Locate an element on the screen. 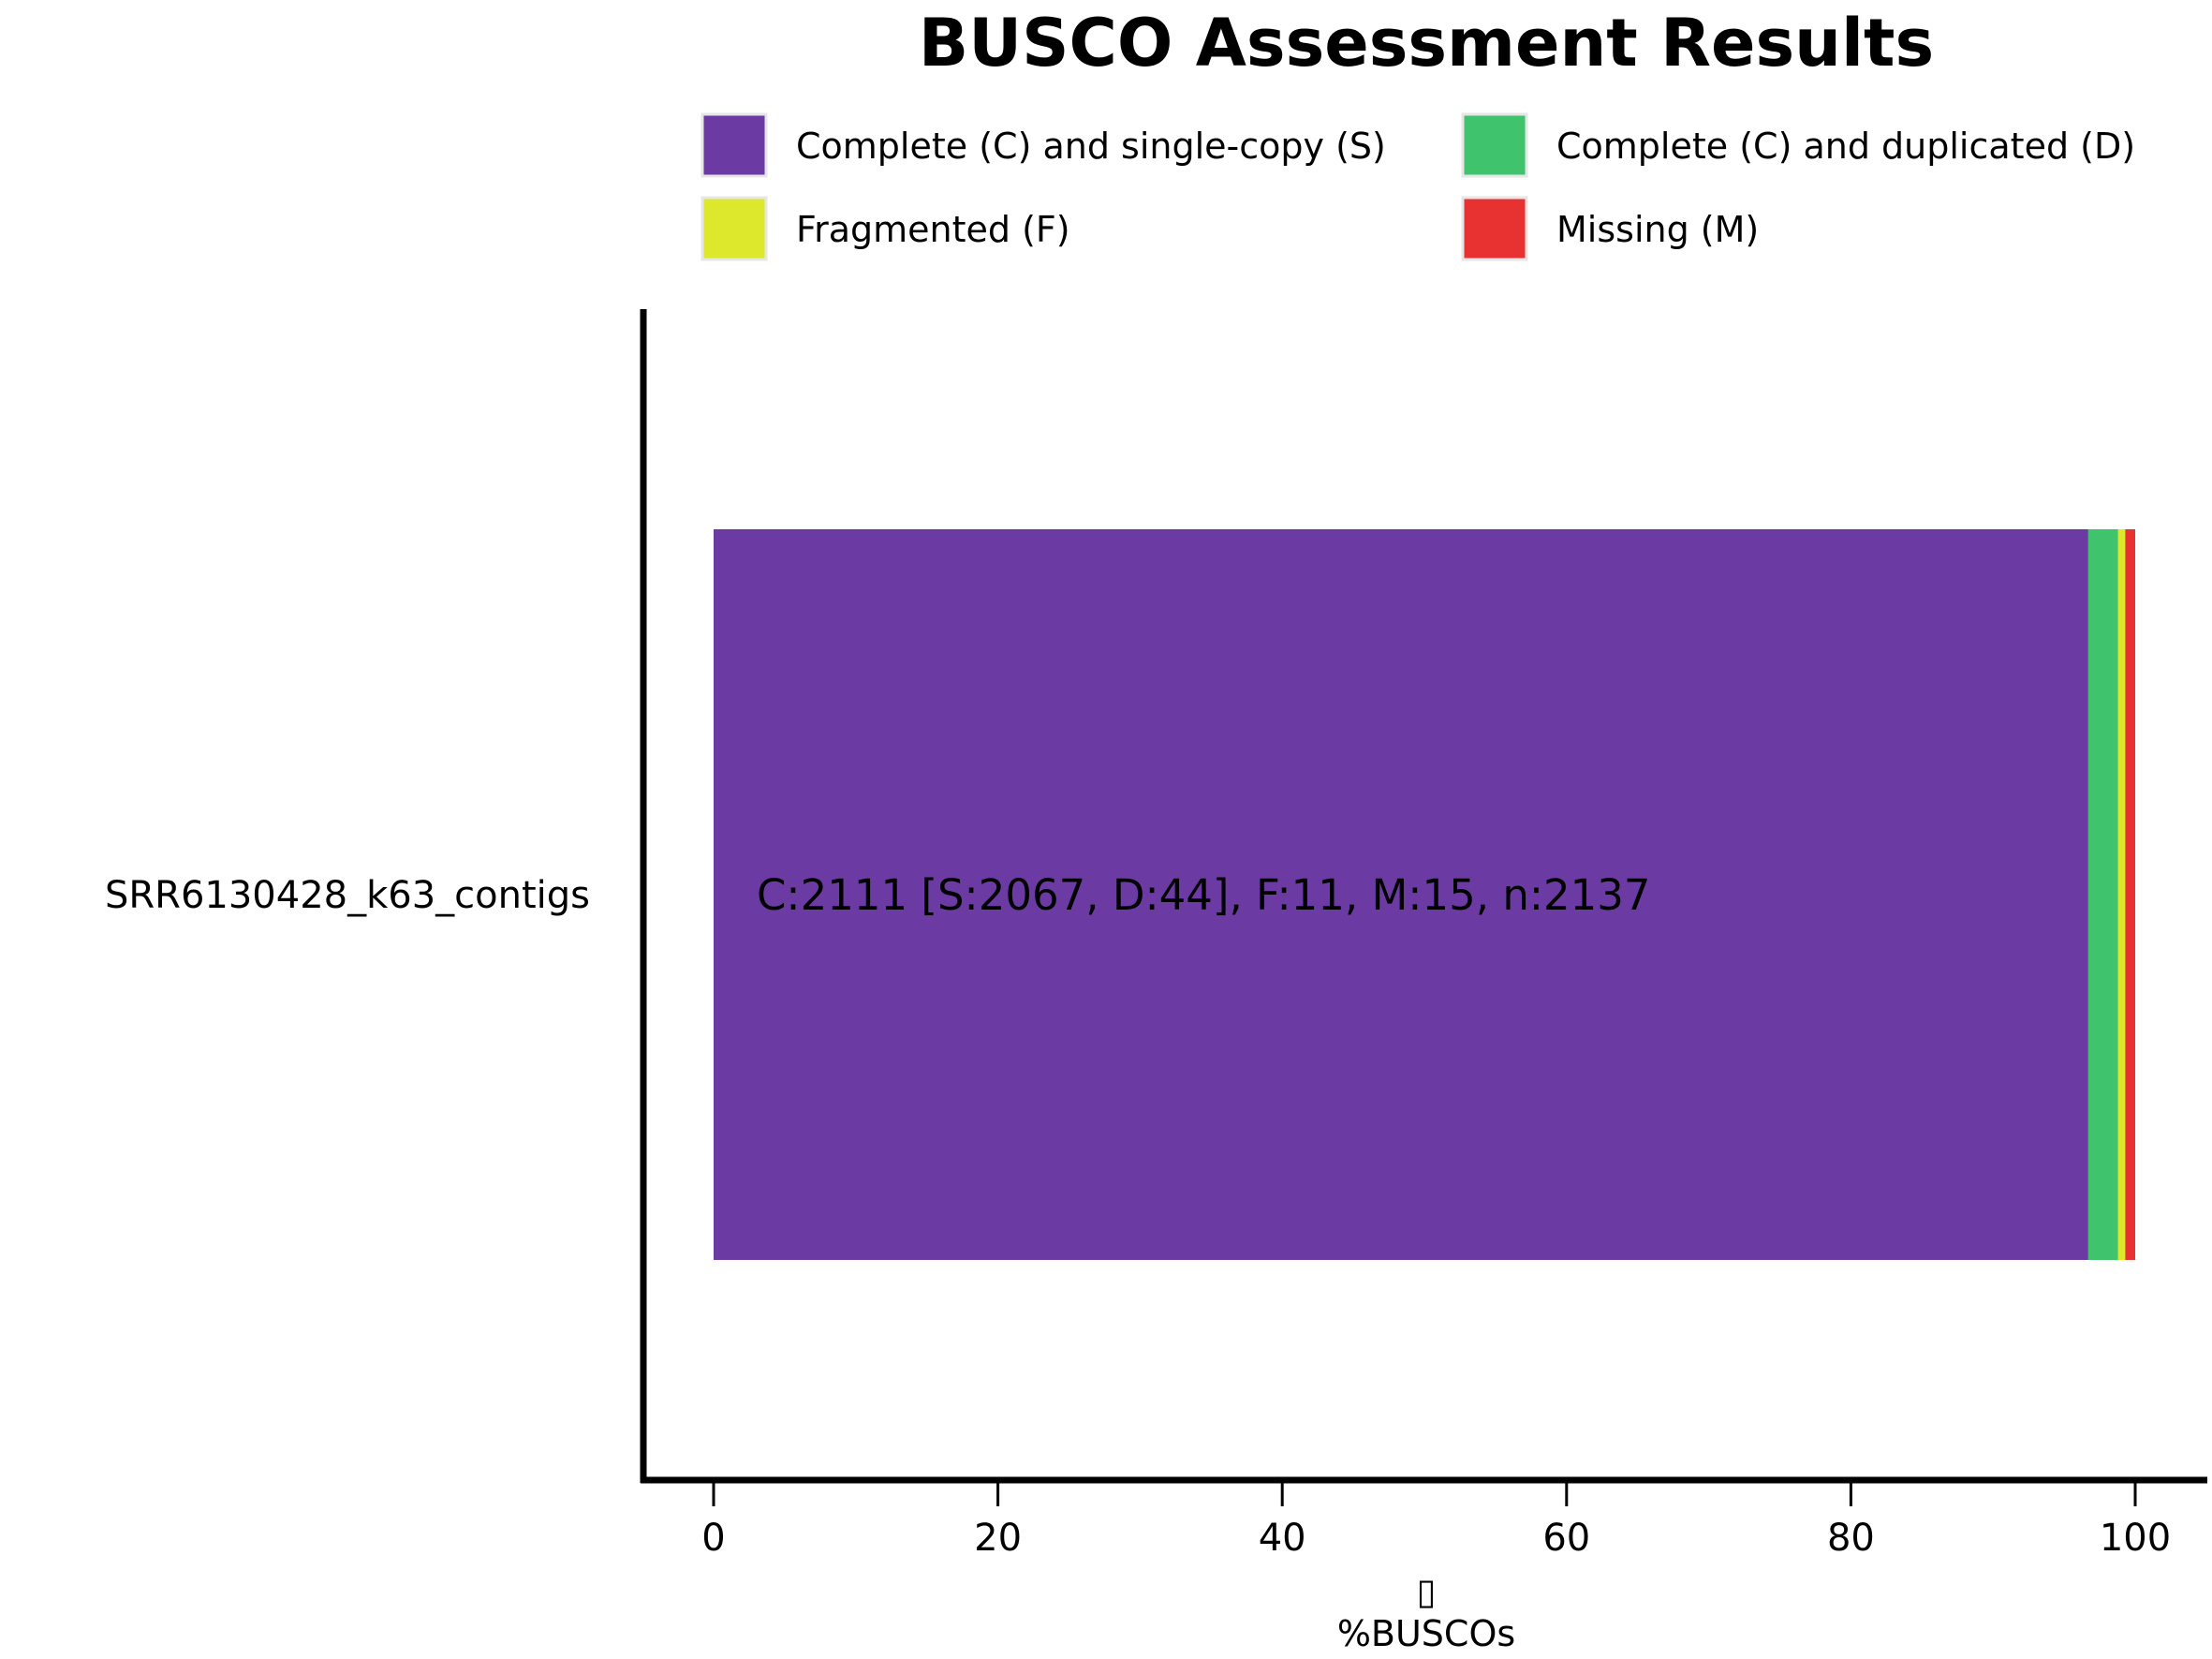  x-tick-label-5: 100 is located at coordinates (2136, 1539).